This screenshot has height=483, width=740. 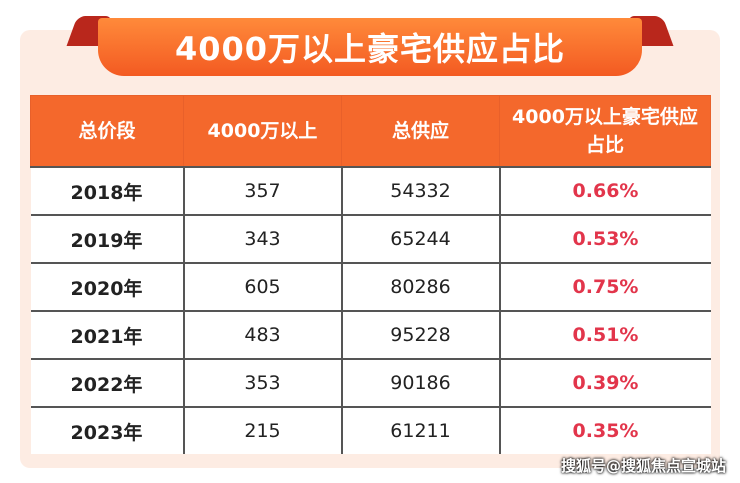 I want to click on table-cell: 61211, so click(x=420, y=430).